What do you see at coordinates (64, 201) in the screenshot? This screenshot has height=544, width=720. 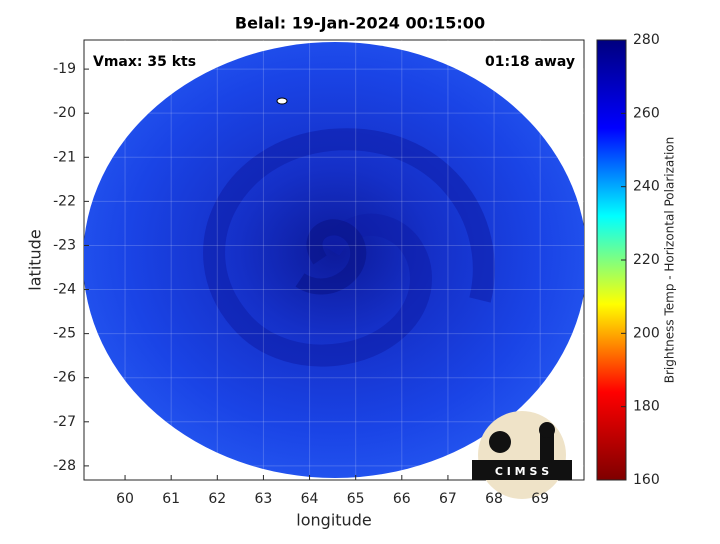 I see `y-tick-label: -22` at bounding box center [64, 201].